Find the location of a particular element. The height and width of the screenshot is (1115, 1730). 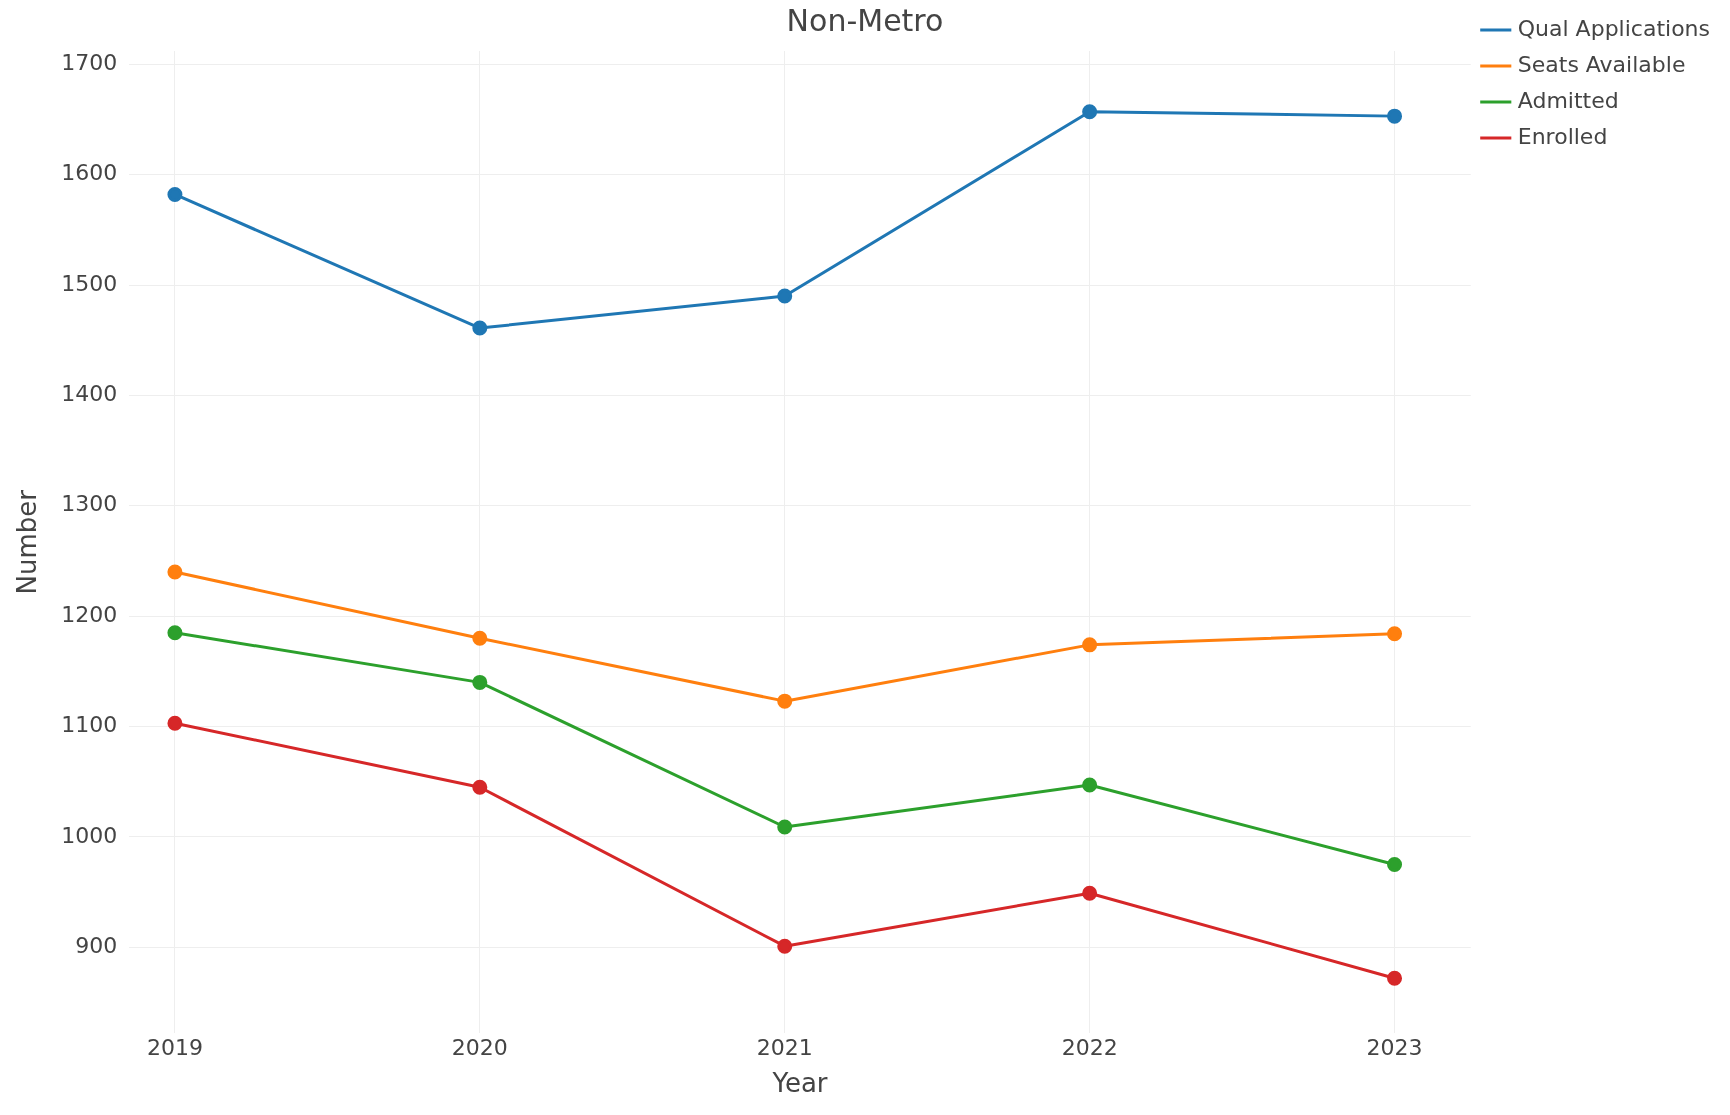

chart-title: Non-Metro is located at coordinates (865, 20).